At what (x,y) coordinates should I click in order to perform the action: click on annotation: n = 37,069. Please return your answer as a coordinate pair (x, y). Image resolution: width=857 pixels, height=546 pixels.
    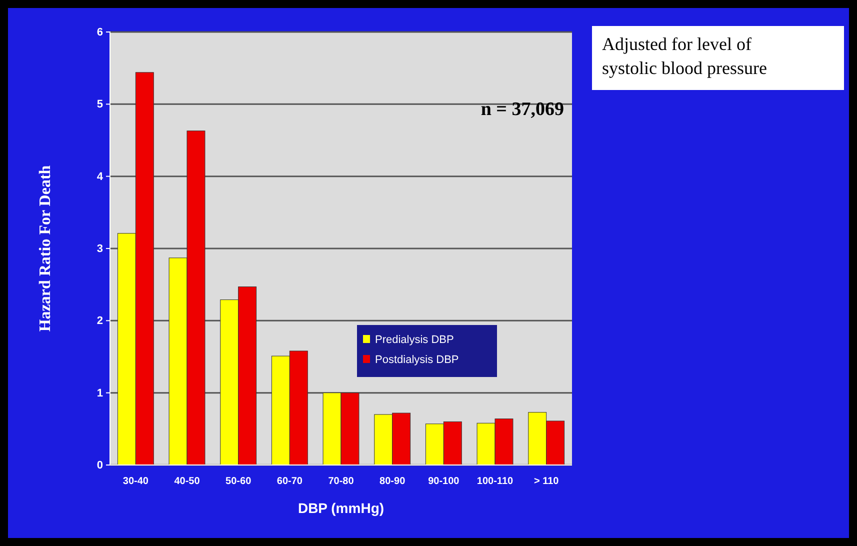
    Looking at the image, I should click on (522, 109).